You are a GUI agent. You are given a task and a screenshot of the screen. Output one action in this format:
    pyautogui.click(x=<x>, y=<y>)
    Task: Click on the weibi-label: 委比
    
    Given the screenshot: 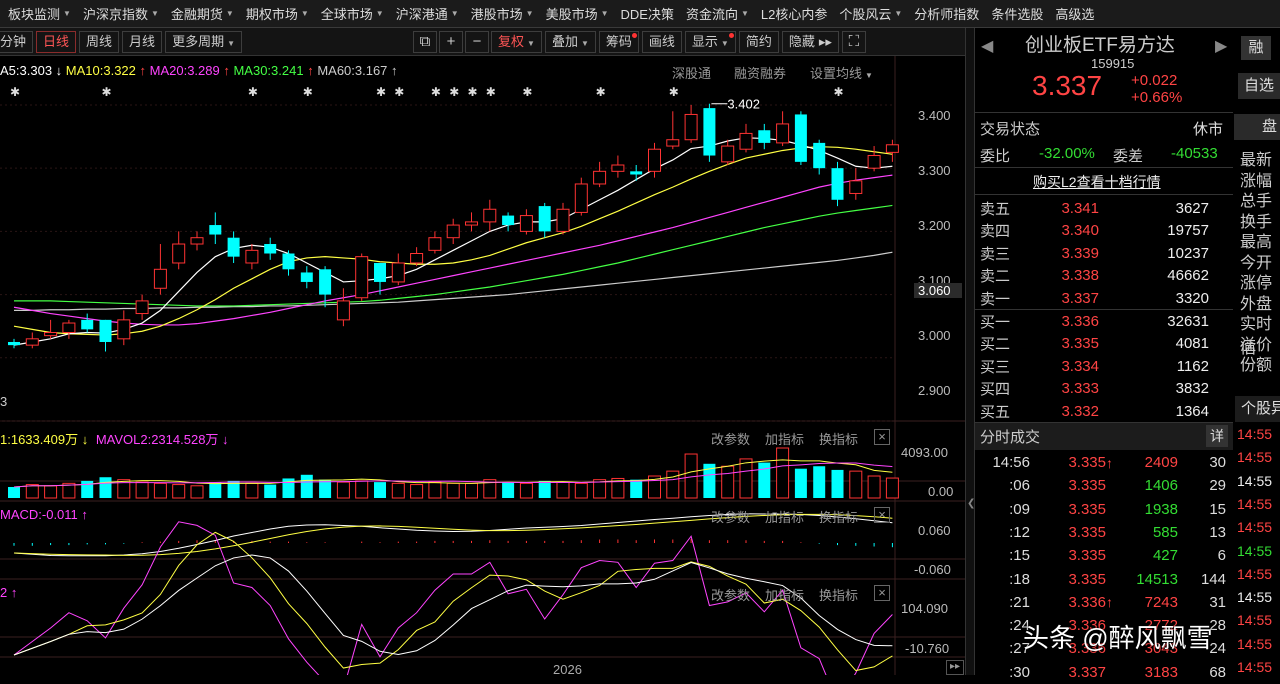 What is the action you would take?
    pyautogui.click(x=995, y=156)
    